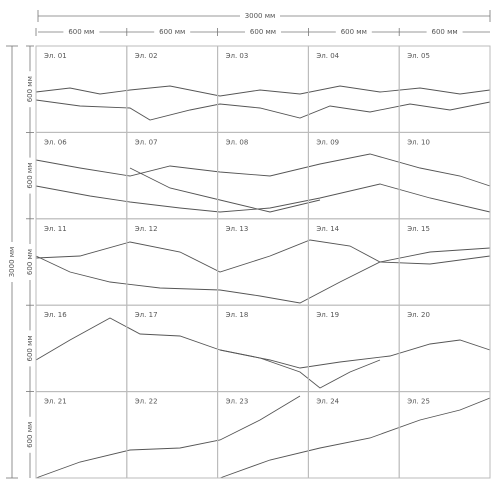 This screenshot has height=500, width=500. Describe the element at coordinates (237, 315) in the screenshot. I see `panel-label: Эл. 18` at that location.